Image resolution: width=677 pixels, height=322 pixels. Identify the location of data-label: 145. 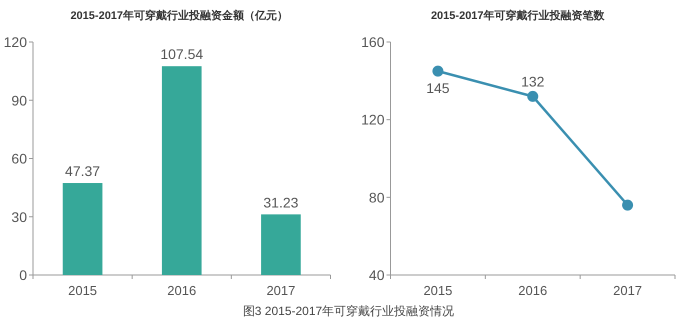
(438, 88).